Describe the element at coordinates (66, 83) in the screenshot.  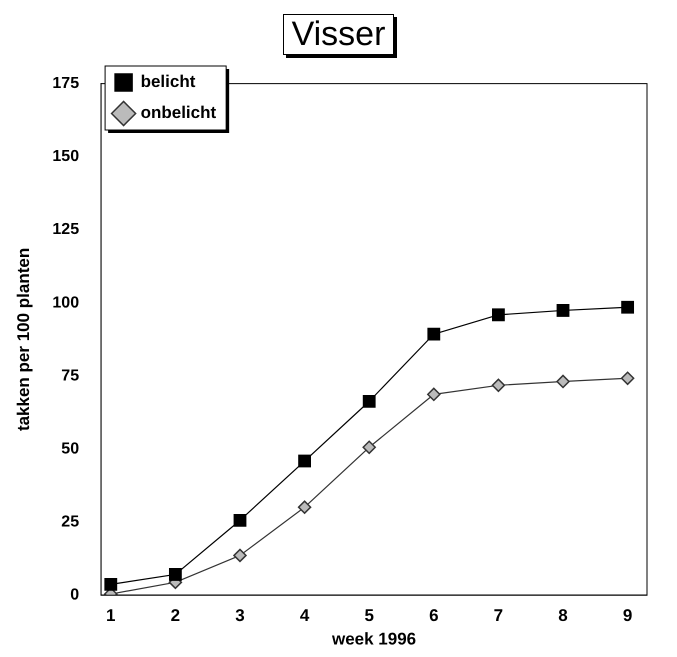
I see `y-tick-label: 175` at that location.